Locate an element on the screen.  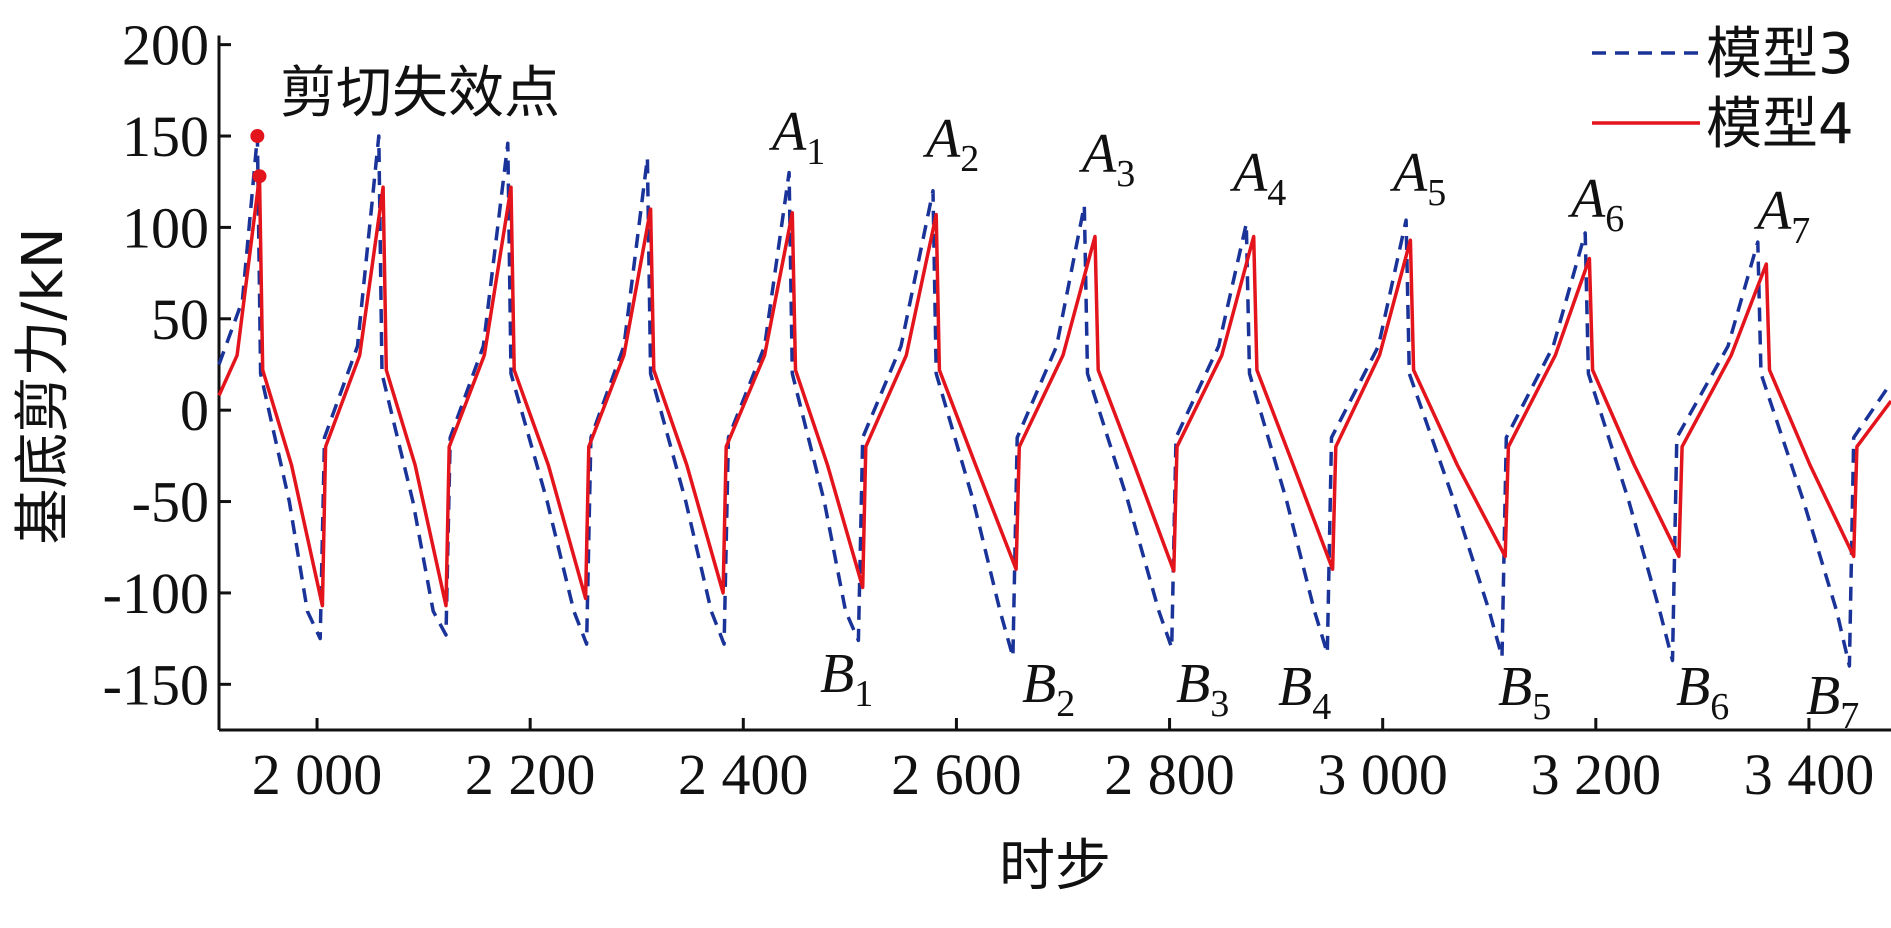
y-tick-label: -150 is located at coordinates (156, 684).